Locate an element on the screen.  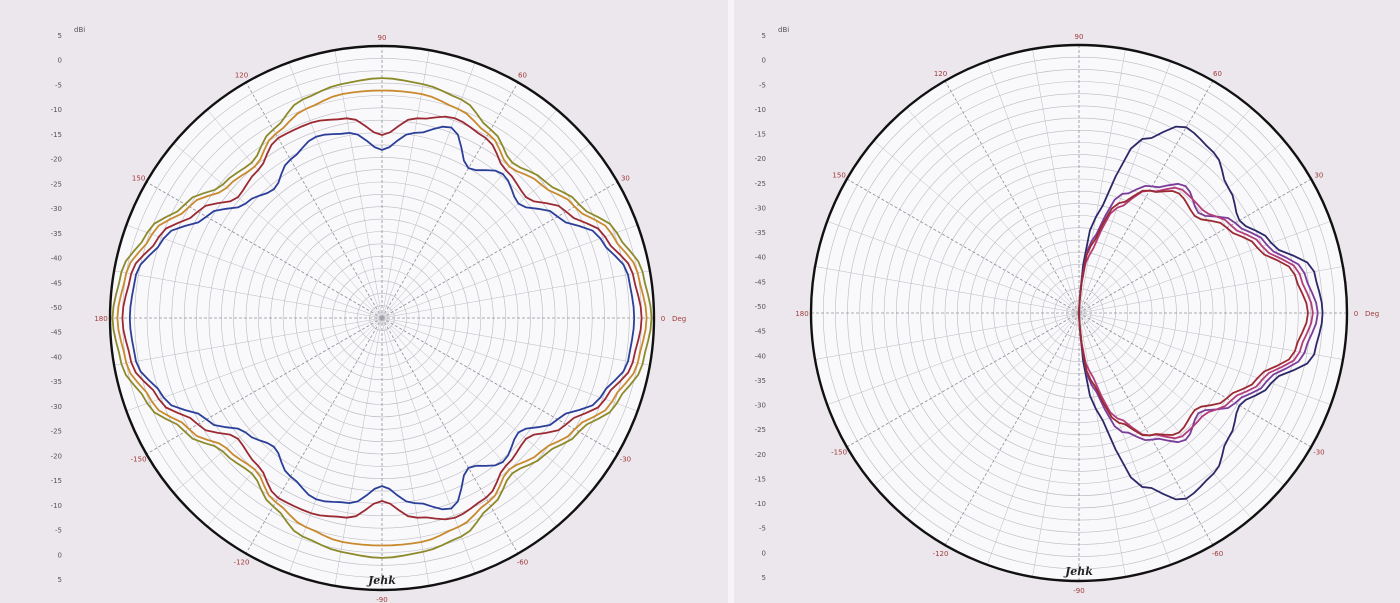
angle-tick-label: 120 is located at coordinates (940, 74).